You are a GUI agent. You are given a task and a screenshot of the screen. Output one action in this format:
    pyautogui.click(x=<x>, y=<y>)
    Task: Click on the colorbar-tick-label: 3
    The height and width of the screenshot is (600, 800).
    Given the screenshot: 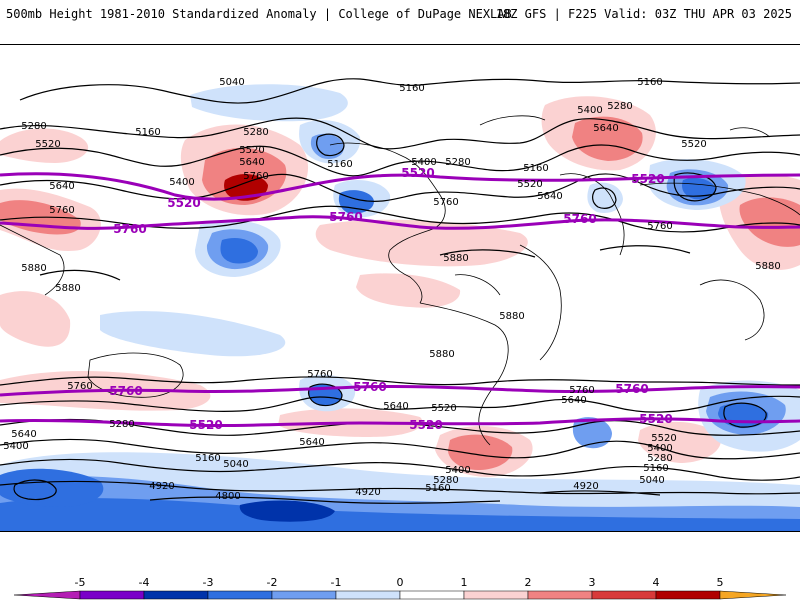 What is the action you would take?
    pyautogui.click(x=592, y=582)
    